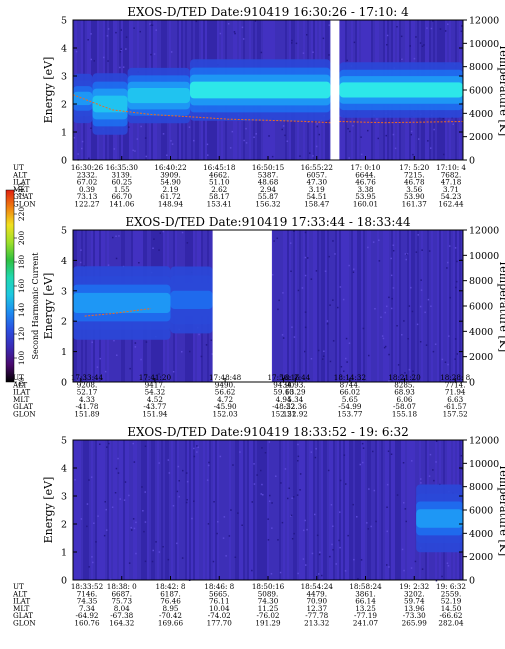 This screenshot has width=505, height=649. Describe the element at coordinates (170, 615) in the screenshot. I see `panel-3-ephem-glat-2: -70.42` at that location.